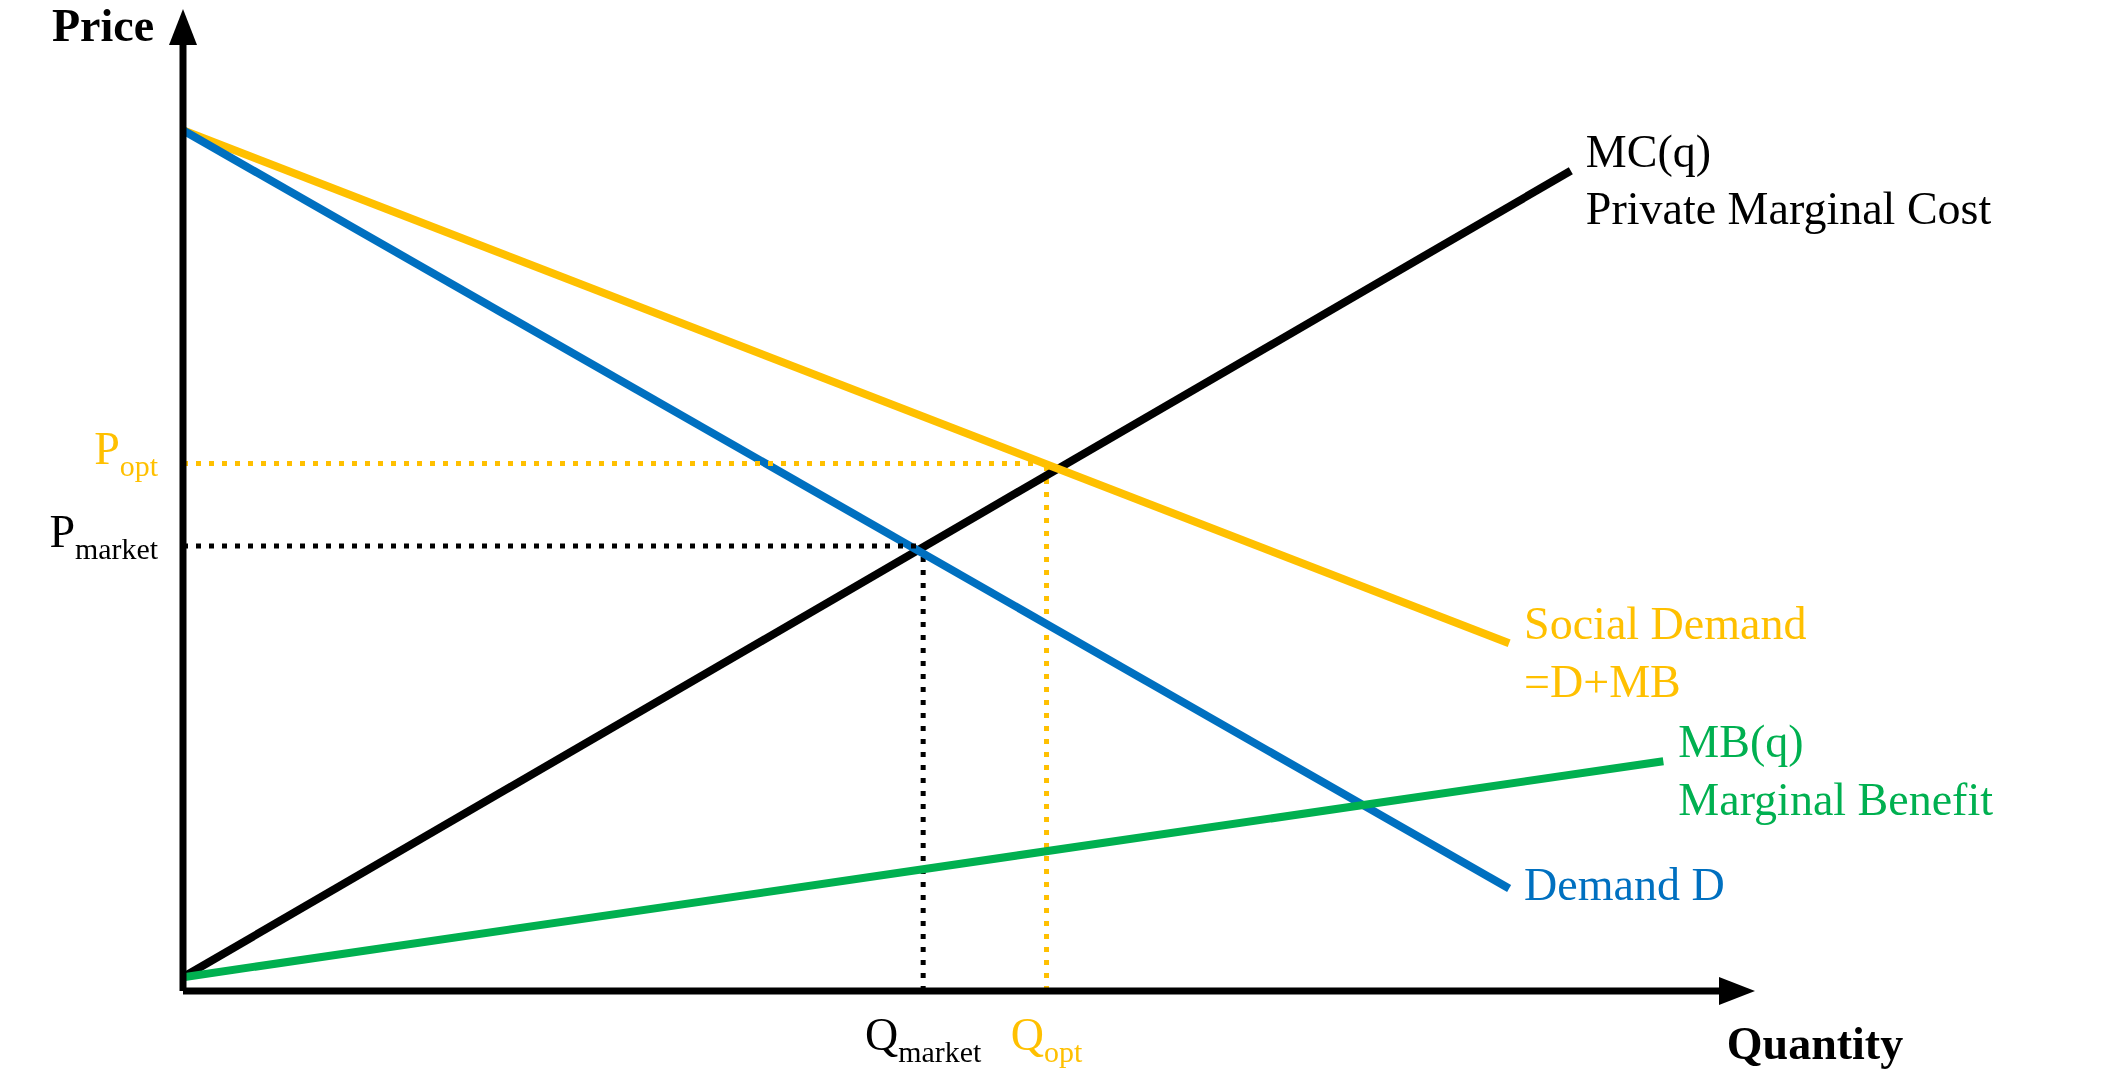 The image size is (2120, 1086). I want to click on x-tick-label: Q$_{market}$, so click(923, 1038).